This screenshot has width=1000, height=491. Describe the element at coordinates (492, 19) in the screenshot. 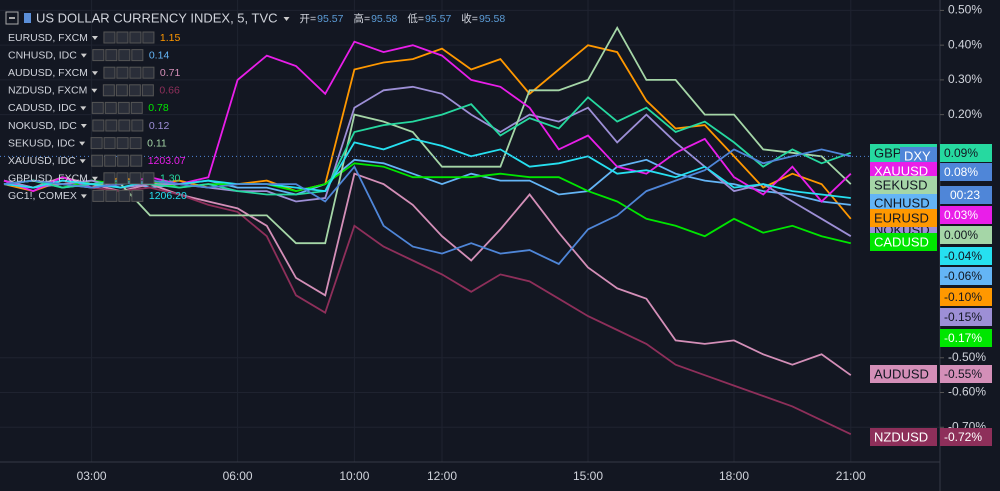

I see `ohlc-value: 95.58` at that location.